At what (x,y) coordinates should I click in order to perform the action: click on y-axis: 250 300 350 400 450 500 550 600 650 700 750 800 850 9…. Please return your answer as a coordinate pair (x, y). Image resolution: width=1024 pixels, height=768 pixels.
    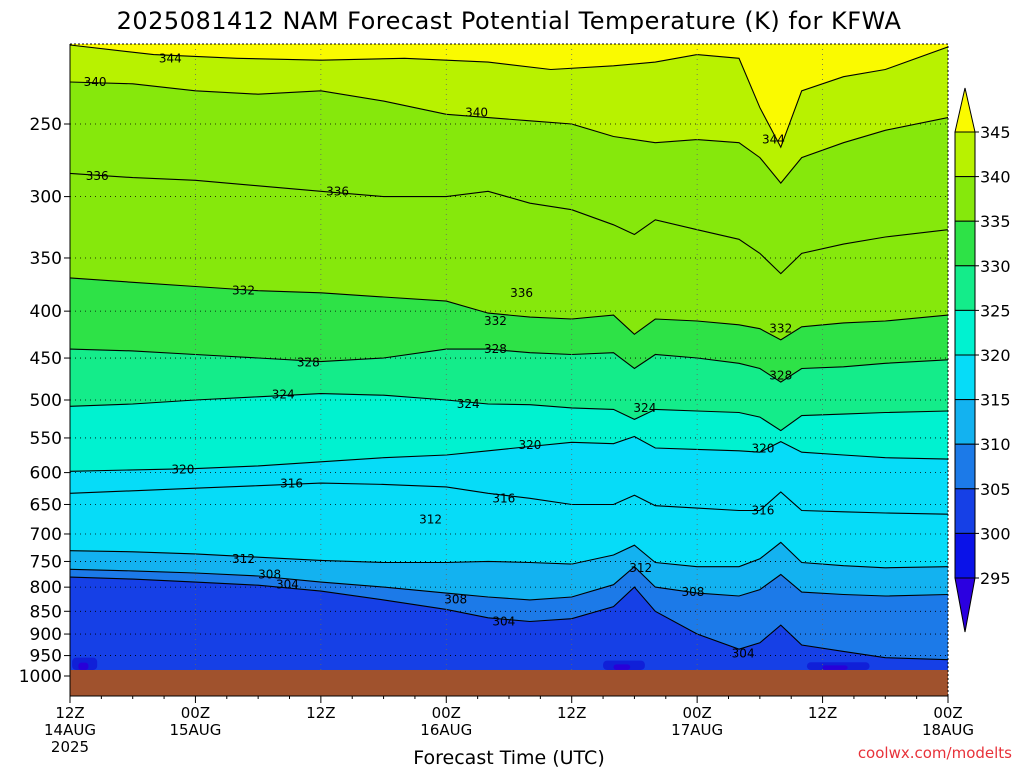
    Looking at the image, I should click on (45, 370).